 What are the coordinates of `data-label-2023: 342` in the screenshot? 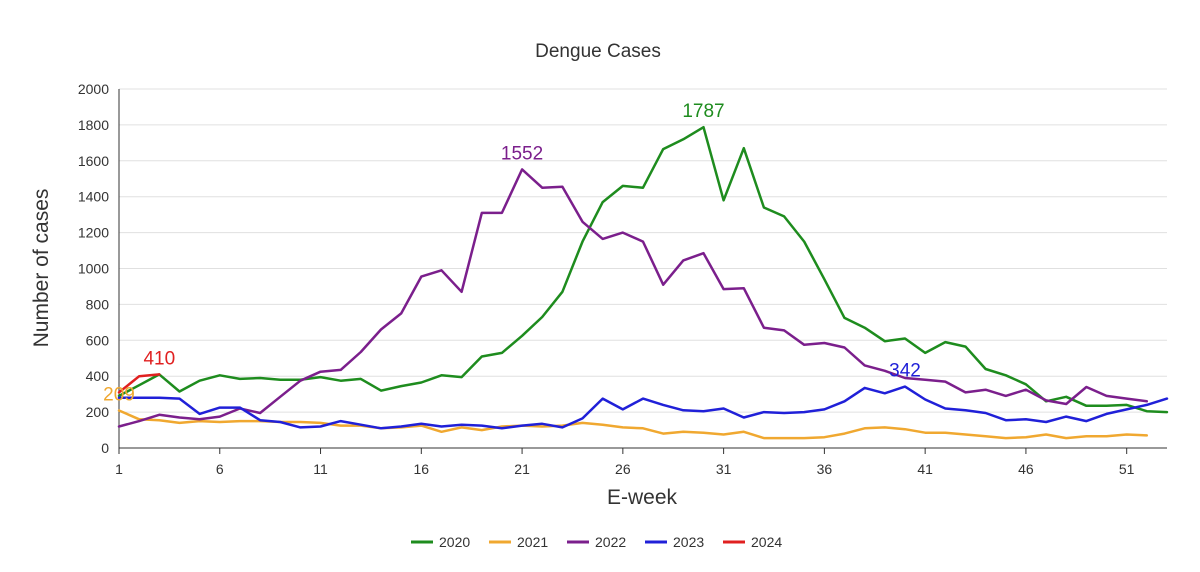 It's located at (905, 371).